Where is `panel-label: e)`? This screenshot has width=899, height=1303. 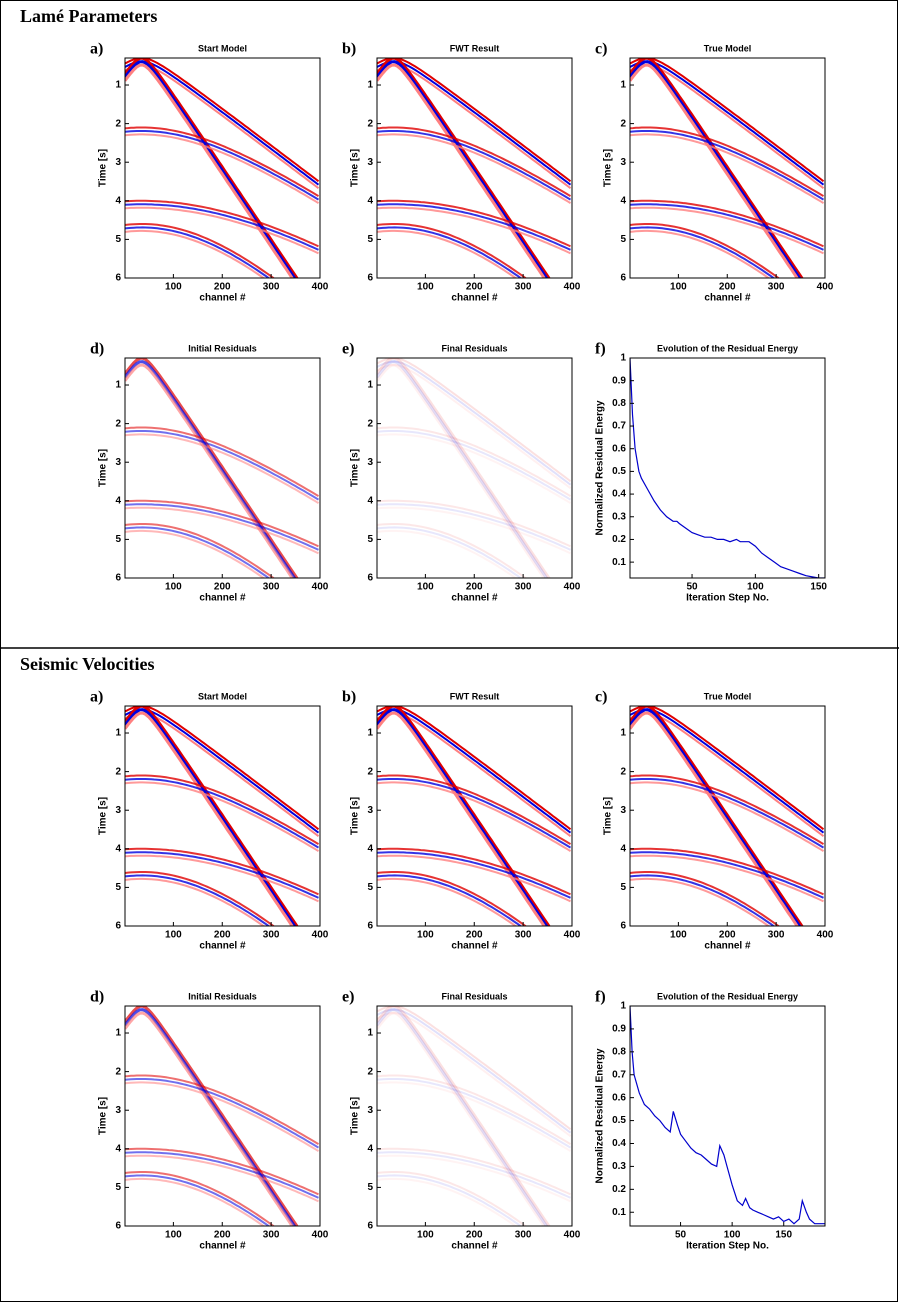
panel-label: e) is located at coordinates (348, 997).